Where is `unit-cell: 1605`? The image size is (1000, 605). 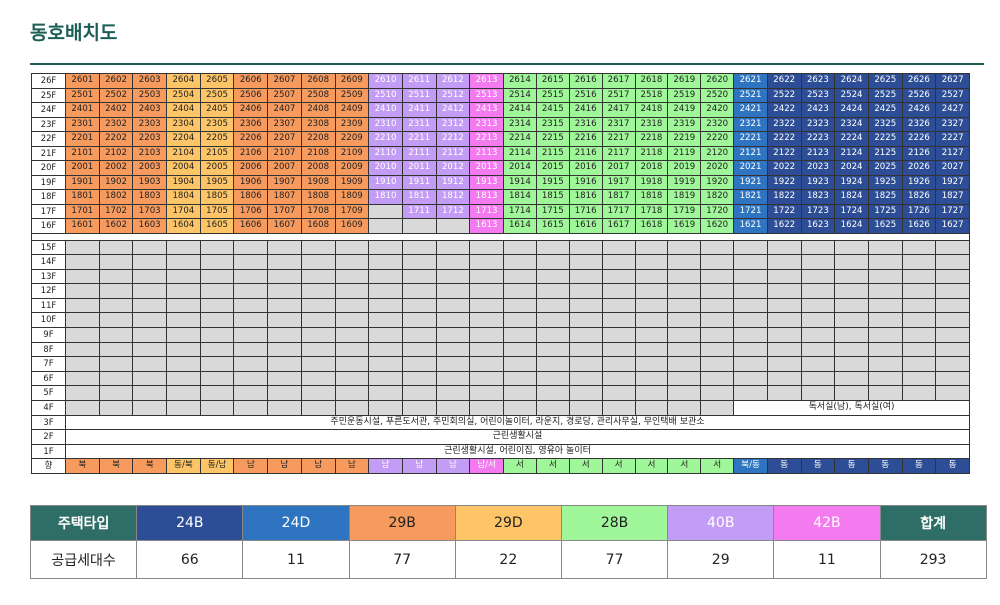
unit-cell: 1605 is located at coordinates (217, 226).